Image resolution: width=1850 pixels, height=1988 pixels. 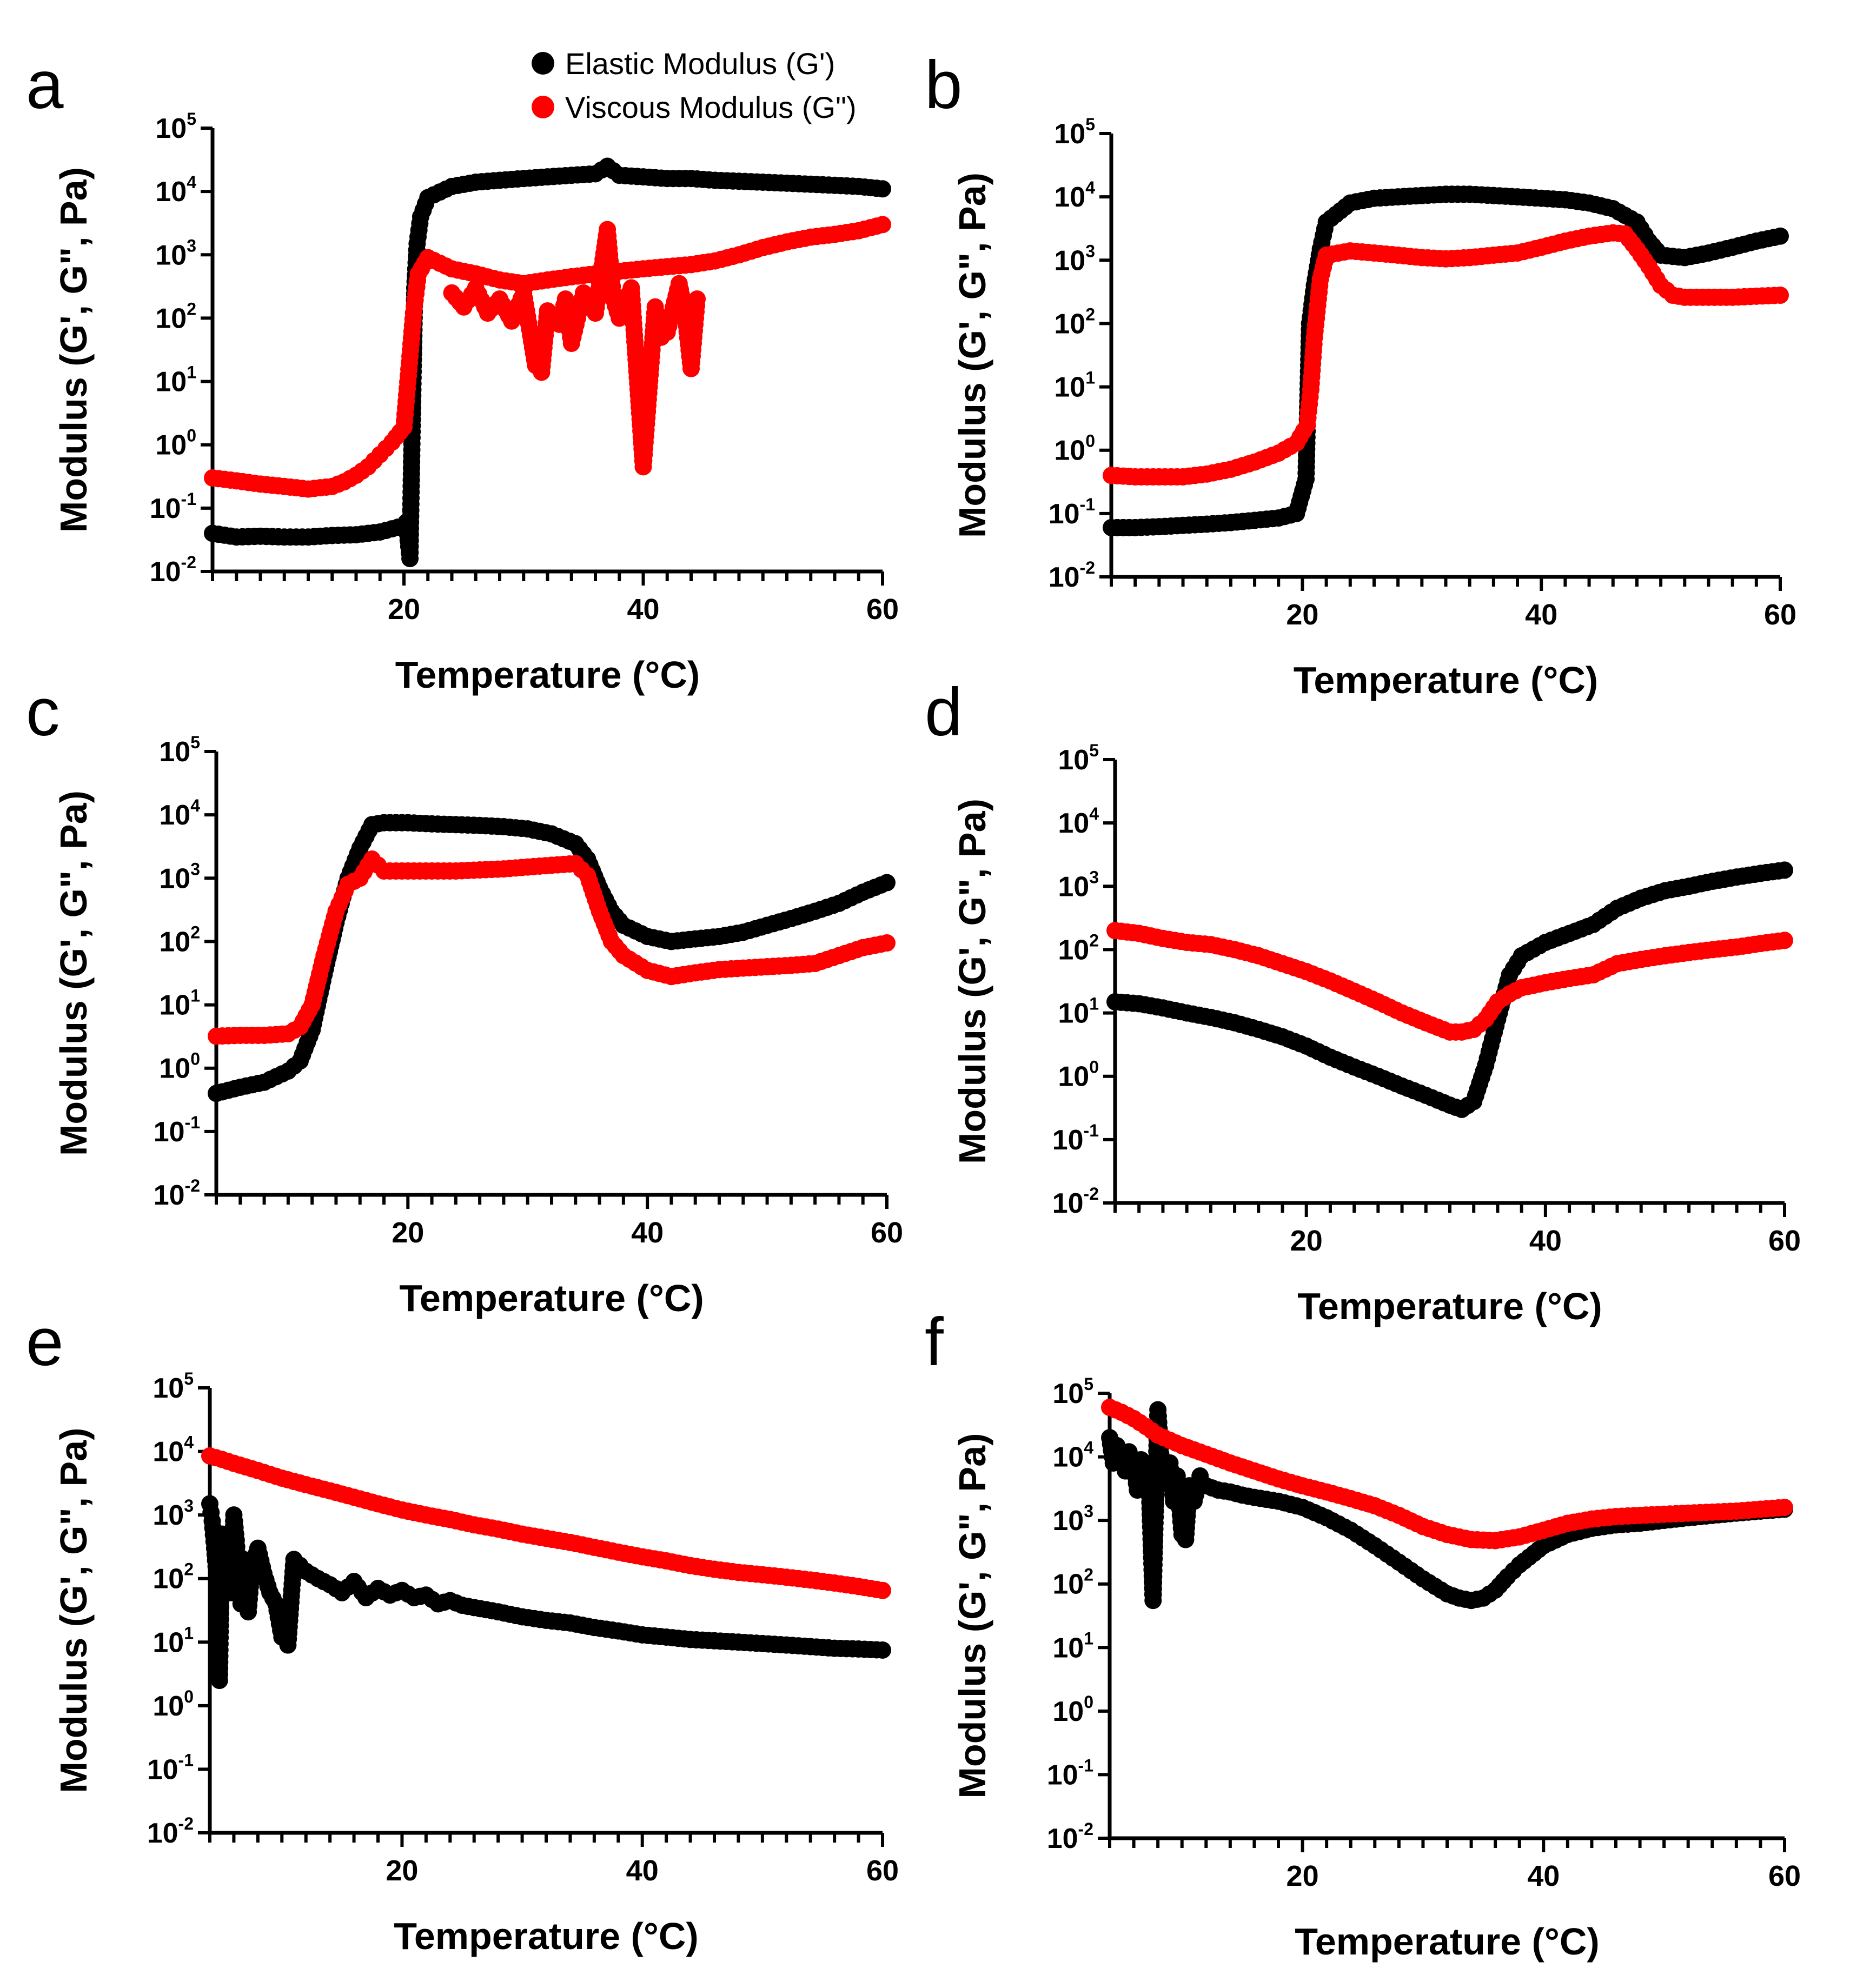 What do you see at coordinates (944, 712) in the screenshot?
I see `panel-label: d` at bounding box center [944, 712].